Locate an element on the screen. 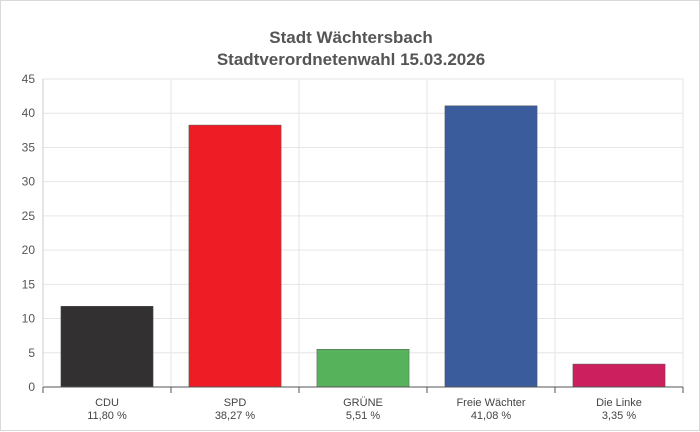  bar-freie-w-chter is located at coordinates (491, 246).